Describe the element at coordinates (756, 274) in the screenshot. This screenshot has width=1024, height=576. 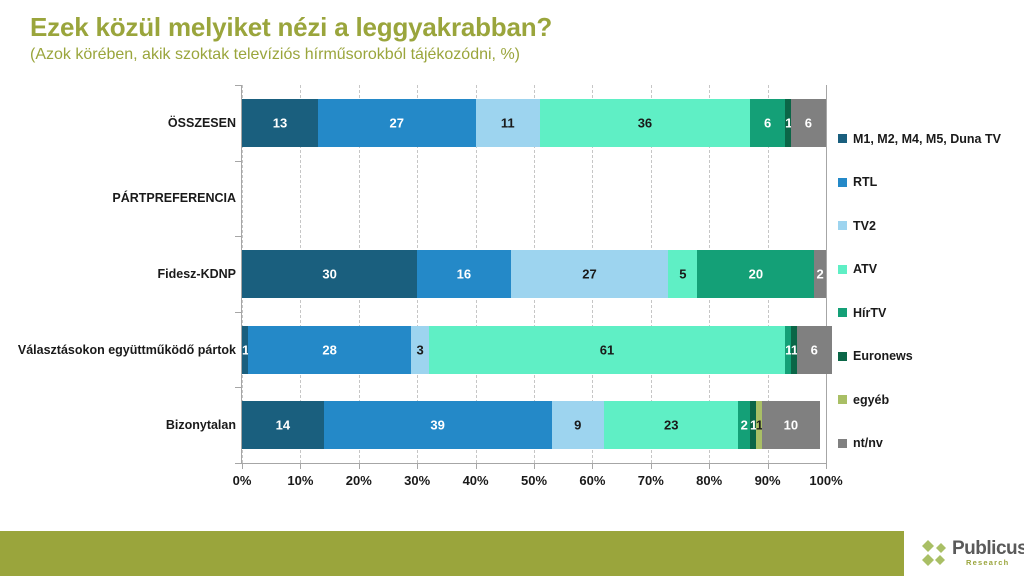
I see `bar-segment: 20` at that location.